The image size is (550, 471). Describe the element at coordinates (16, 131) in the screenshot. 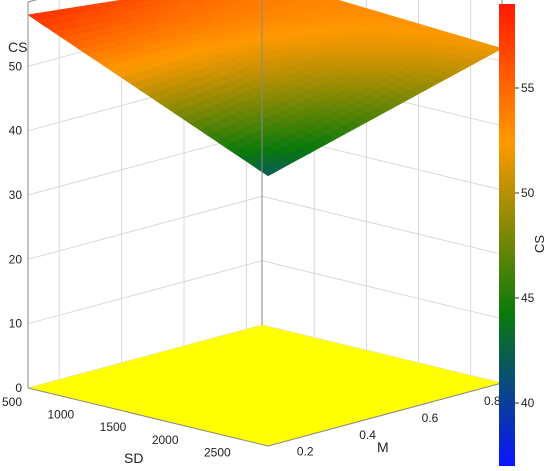

I see `z-tick-label: 40` at that location.